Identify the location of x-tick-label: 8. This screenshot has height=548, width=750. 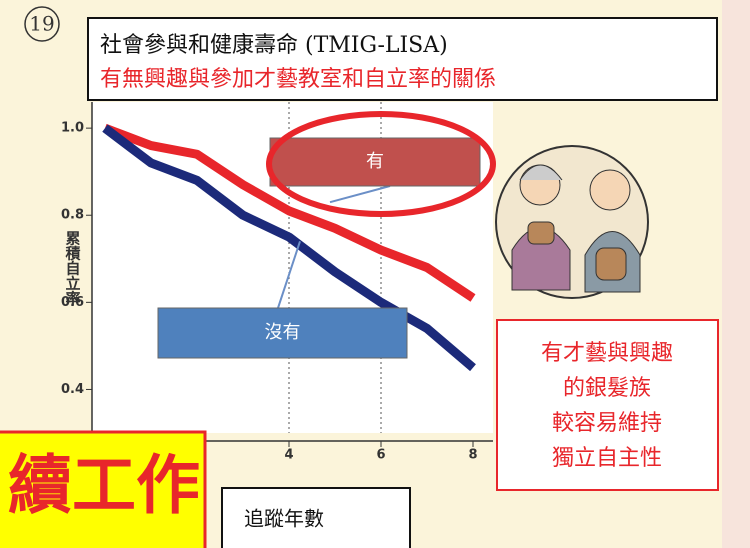
(472, 455).